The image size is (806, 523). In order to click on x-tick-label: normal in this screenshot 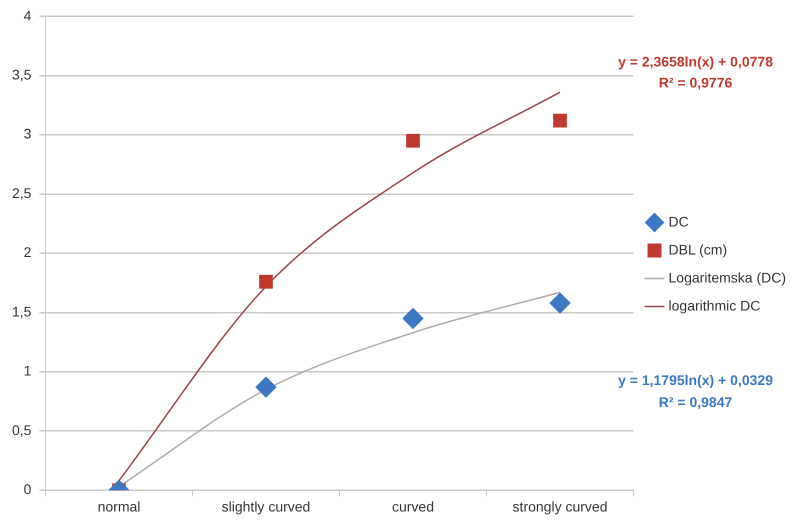, I will do `click(119, 506)`.